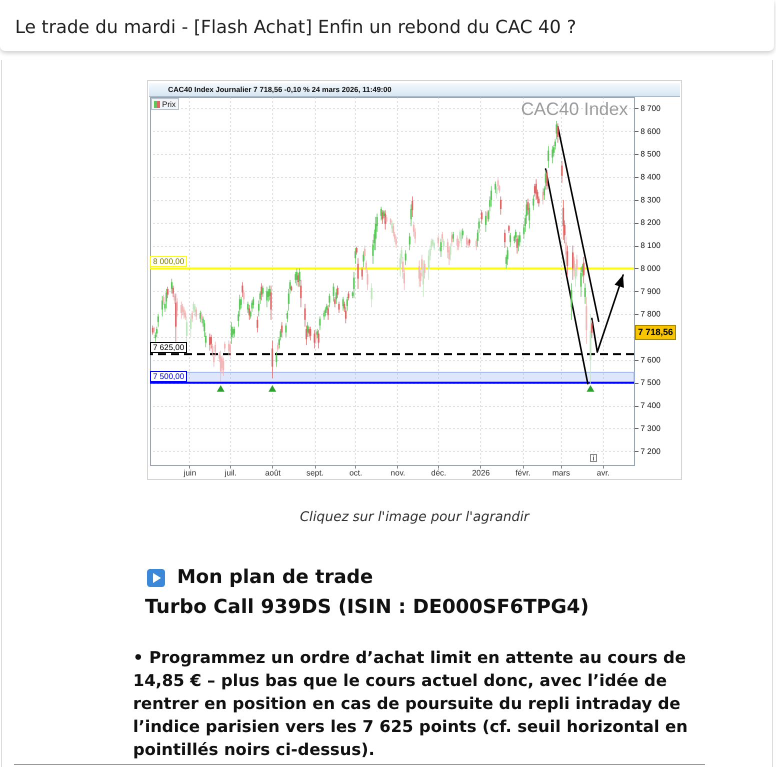 The width and height of the screenshot is (776, 767). Describe the element at coordinates (651, 383) in the screenshot. I see `y-tick-label: 7 500` at that location.